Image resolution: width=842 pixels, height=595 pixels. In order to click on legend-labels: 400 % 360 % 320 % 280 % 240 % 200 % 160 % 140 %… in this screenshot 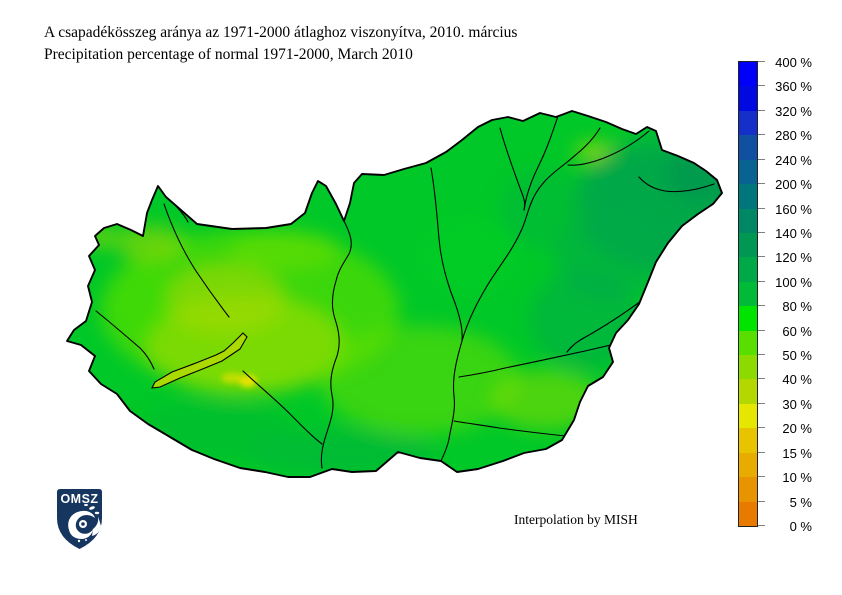, I will do `click(789, 294)`.